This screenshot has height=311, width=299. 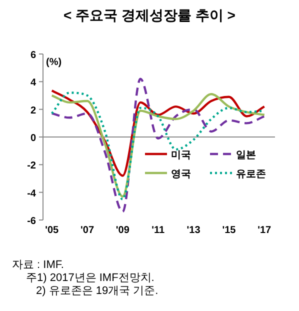 I want to click on text: 자료 : IMF., so click(x=38, y=265).